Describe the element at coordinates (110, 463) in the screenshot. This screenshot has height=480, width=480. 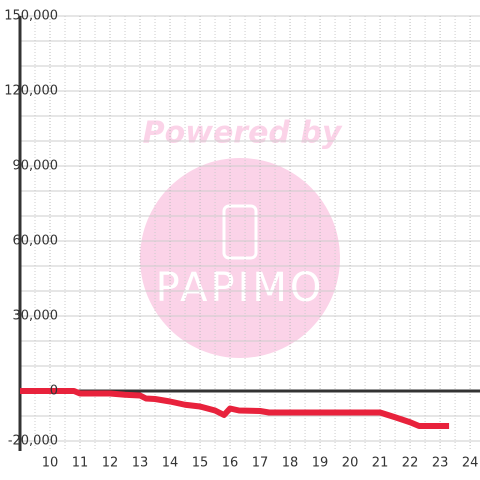
I see `x-tick-label: 12` at that location.